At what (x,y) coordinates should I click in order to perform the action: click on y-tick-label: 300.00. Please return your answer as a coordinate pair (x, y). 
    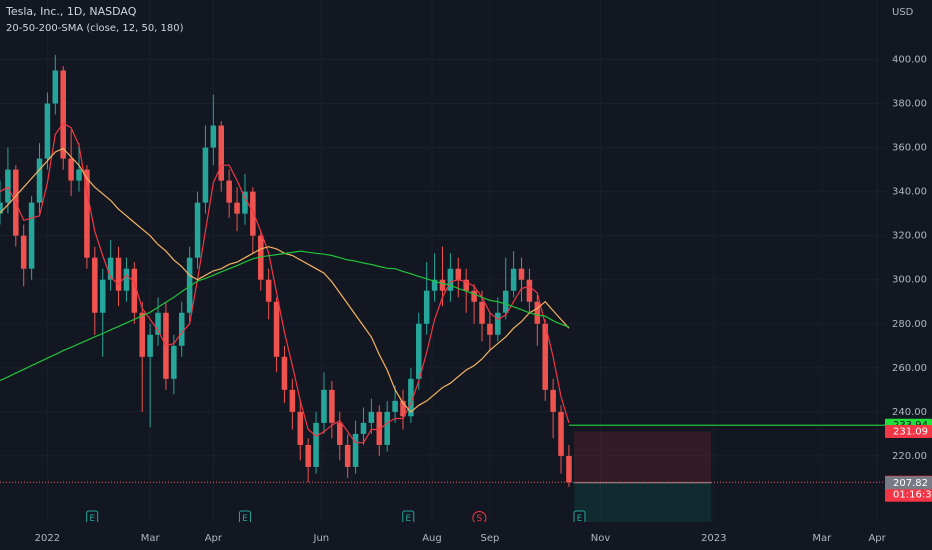
    Looking at the image, I should click on (909, 280).